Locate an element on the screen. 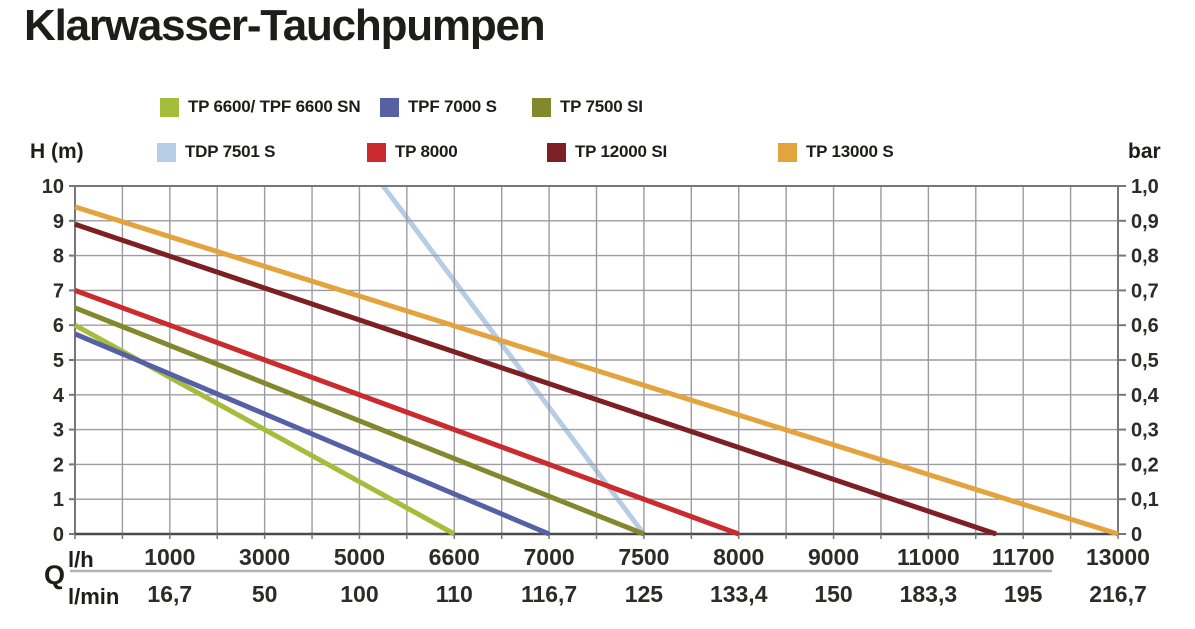 The image size is (1195, 629). legend-item-tpf-7000-s: TPF 7000 S is located at coordinates (438, 107).